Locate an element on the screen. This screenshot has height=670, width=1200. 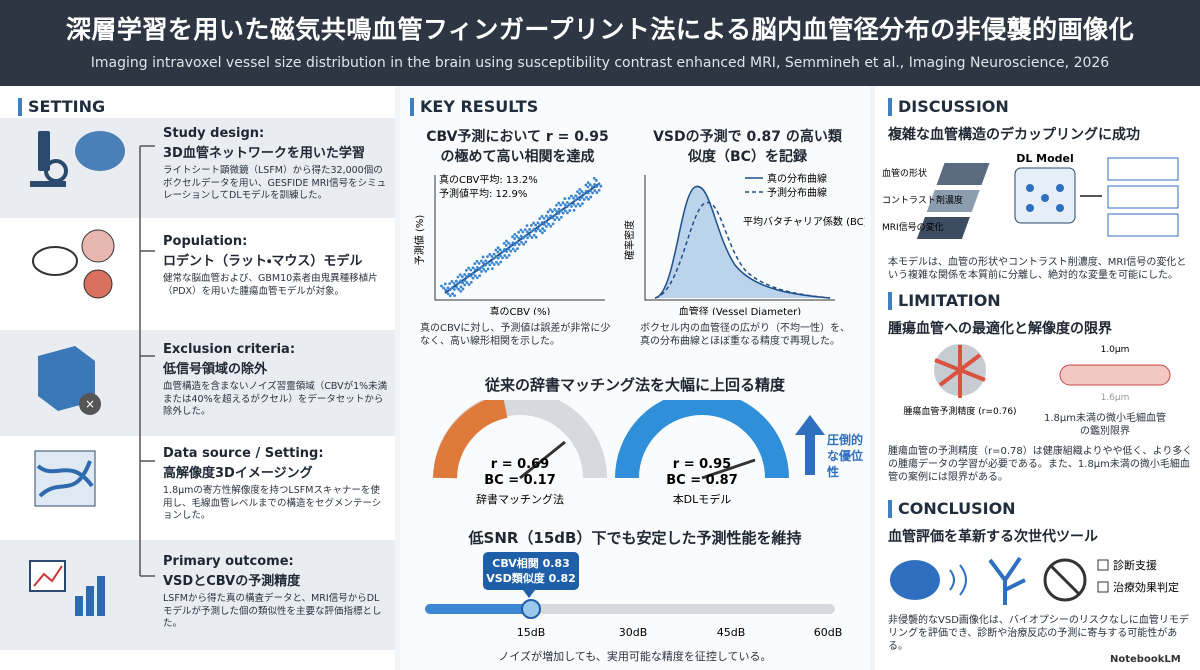
item-subtitle: 3D血管ネットワークを用いた学習 is located at coordinates (264, 153).